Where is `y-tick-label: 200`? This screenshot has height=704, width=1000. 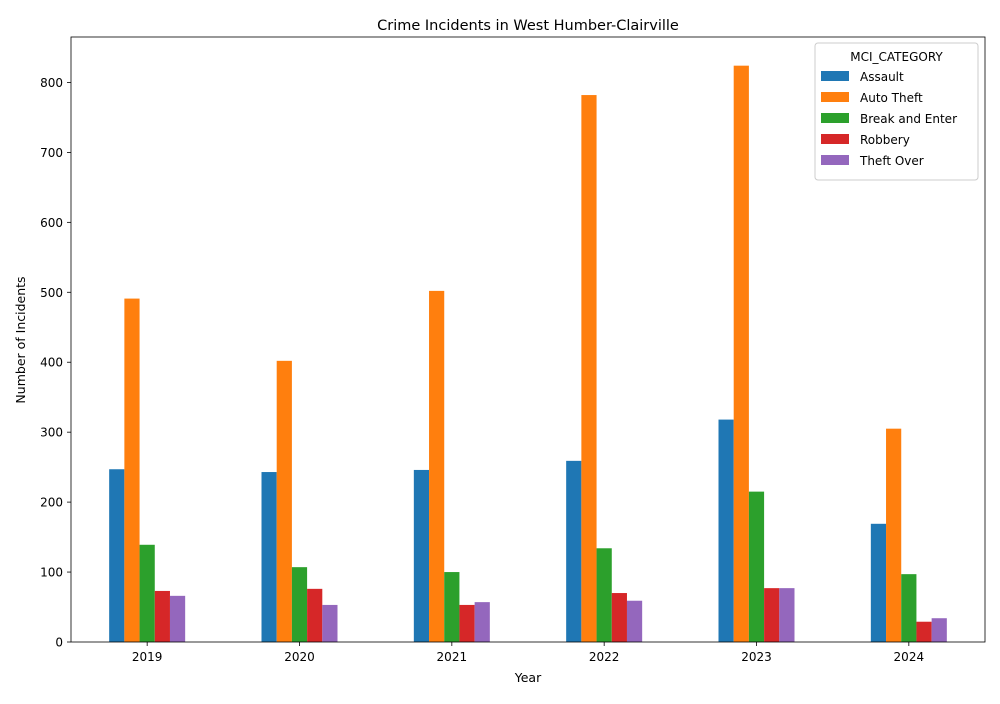
y-tick-label: 200 is located at coordinates (51, 503).